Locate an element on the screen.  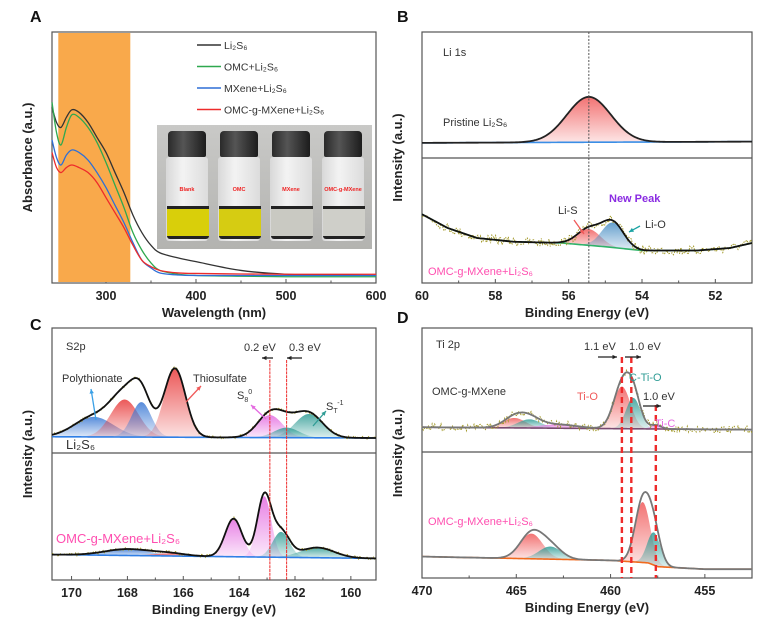
li-o-arrow-head is located at coordinates (631, 229).